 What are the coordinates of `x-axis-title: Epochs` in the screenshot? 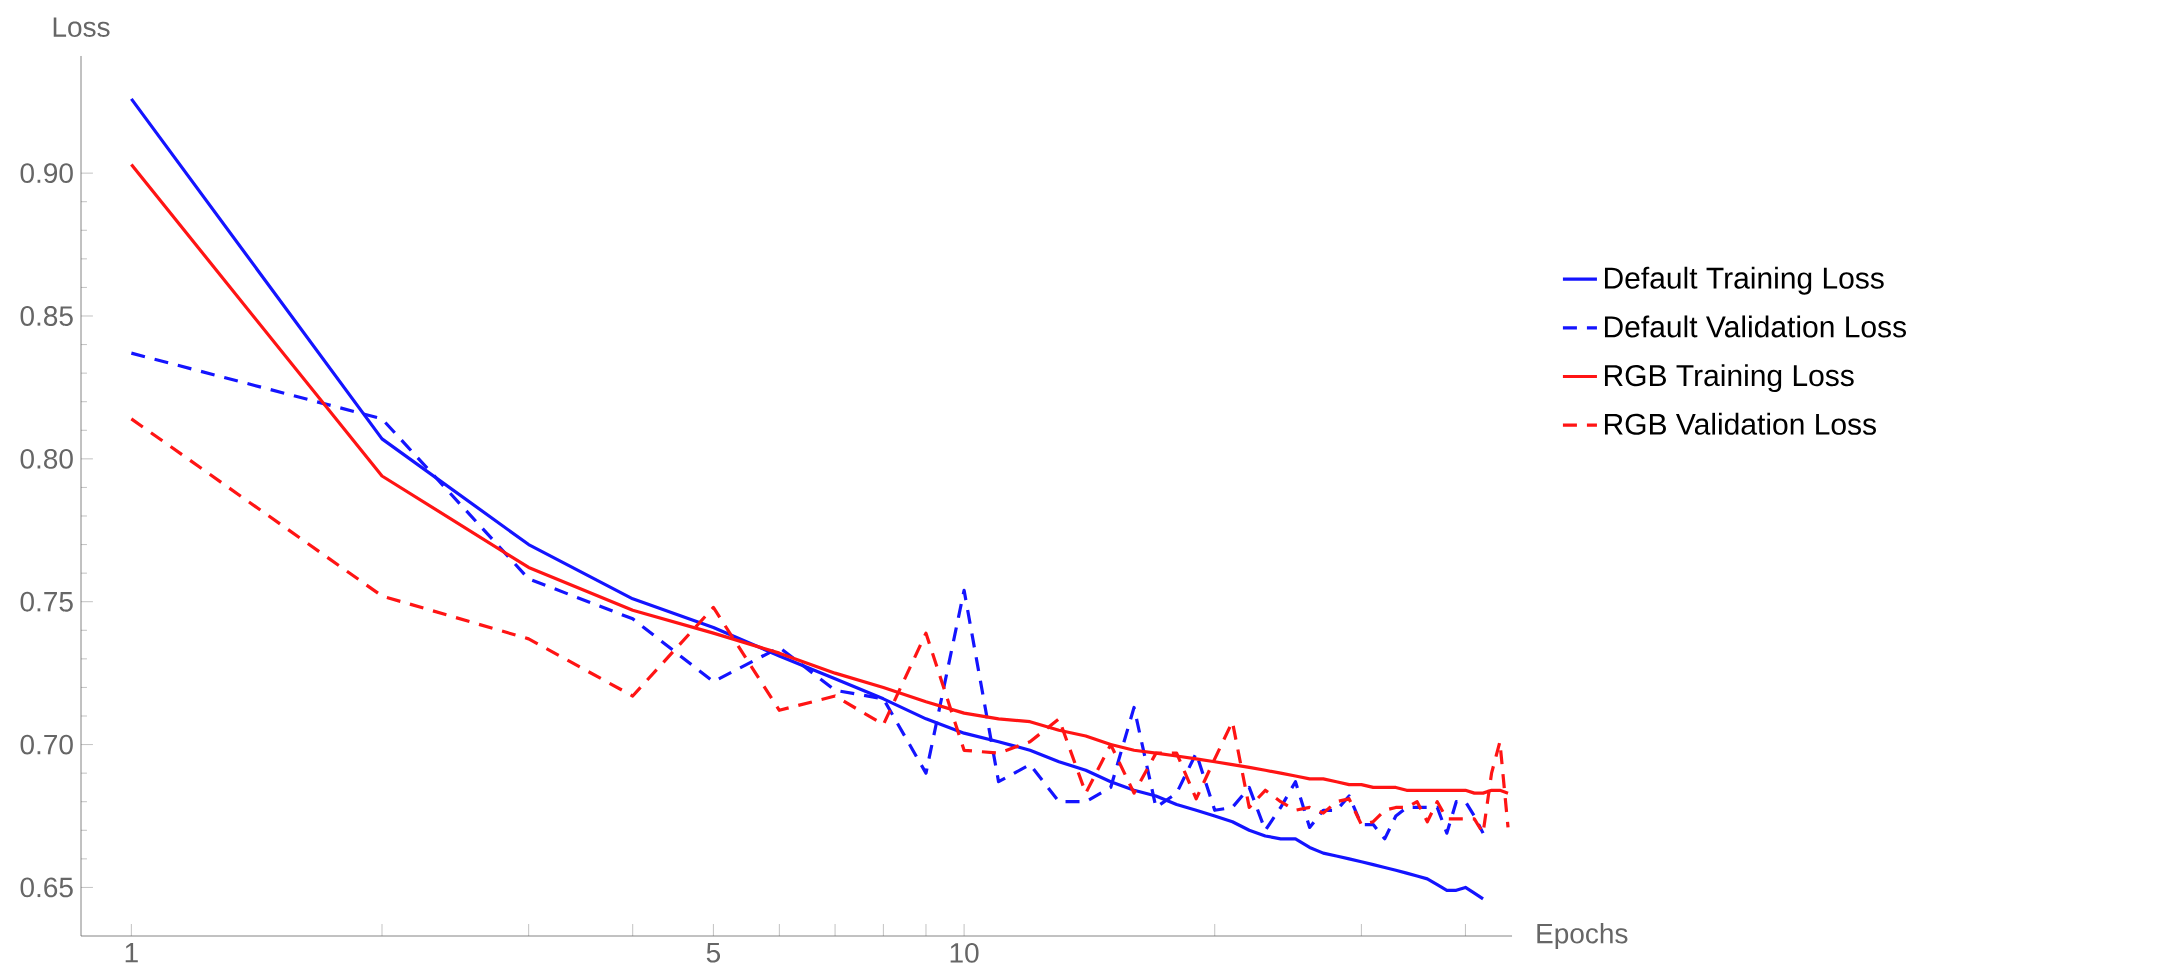 It's located at (1582, 936).